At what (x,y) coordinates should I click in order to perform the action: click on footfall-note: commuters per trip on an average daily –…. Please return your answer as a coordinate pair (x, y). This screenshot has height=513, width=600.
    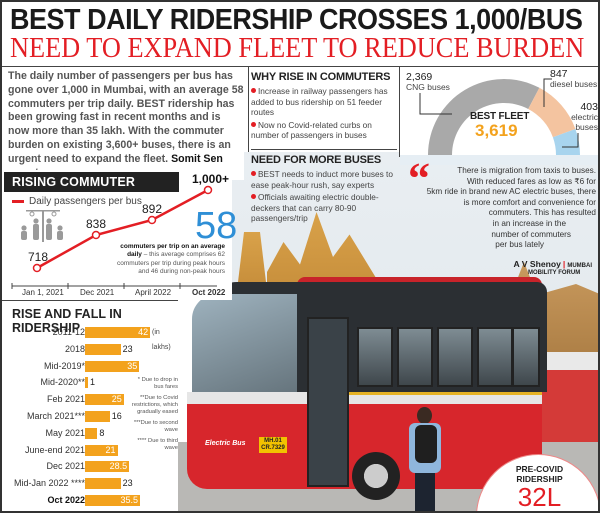
    Looking at the image, I should click on (166, 259).